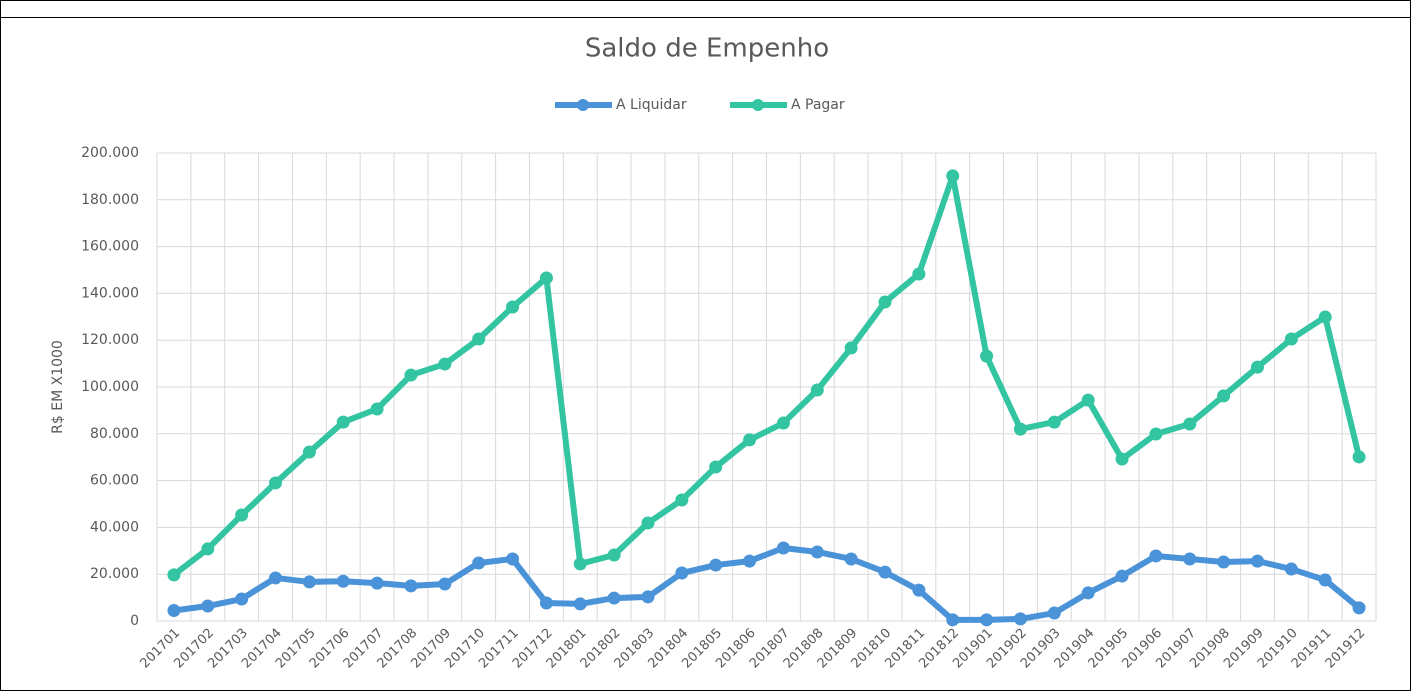 The image size is (1411, 691). What do you see at coordinates (114, 574) in the screenshot?
I see `y-tick-label: 20.000` at bounding box center [114, 574].